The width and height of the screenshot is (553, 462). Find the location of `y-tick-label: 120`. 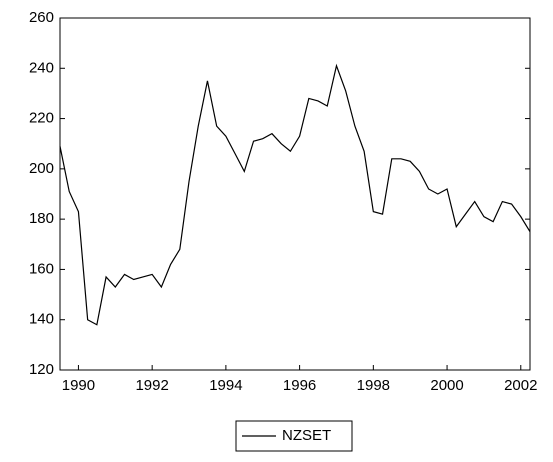

y-tick-label: 120 is located at coordinates (41, 369).